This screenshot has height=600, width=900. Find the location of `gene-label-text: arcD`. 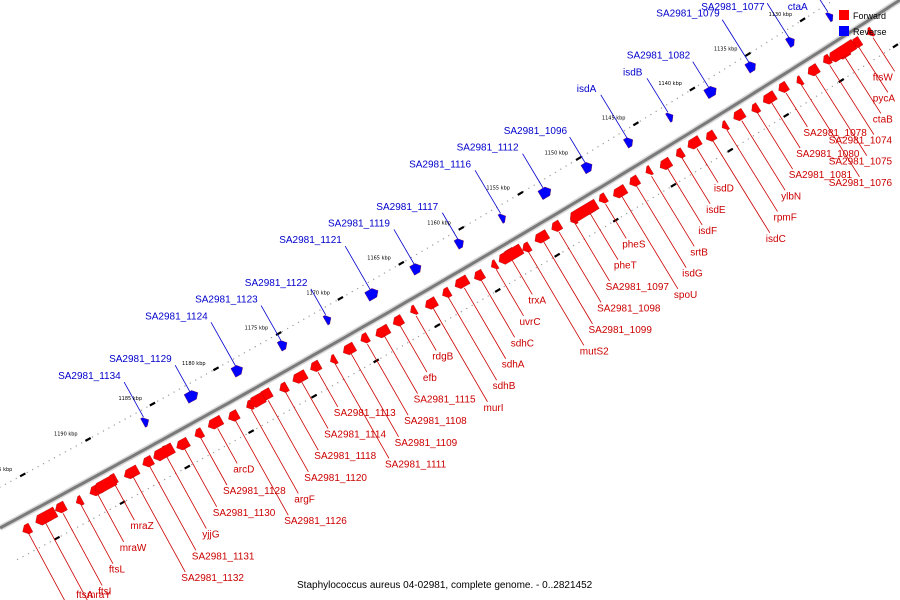

gene-label-text: arcD is located at coordinates (243, 469).